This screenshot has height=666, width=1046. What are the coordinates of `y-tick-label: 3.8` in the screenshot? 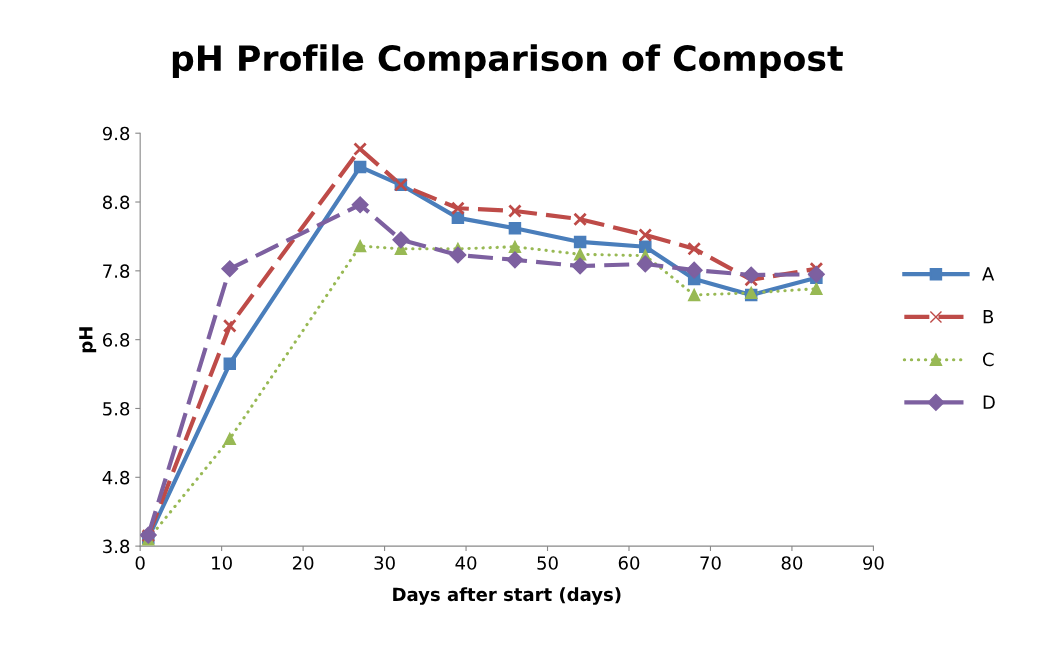 It's located at (116, 546).